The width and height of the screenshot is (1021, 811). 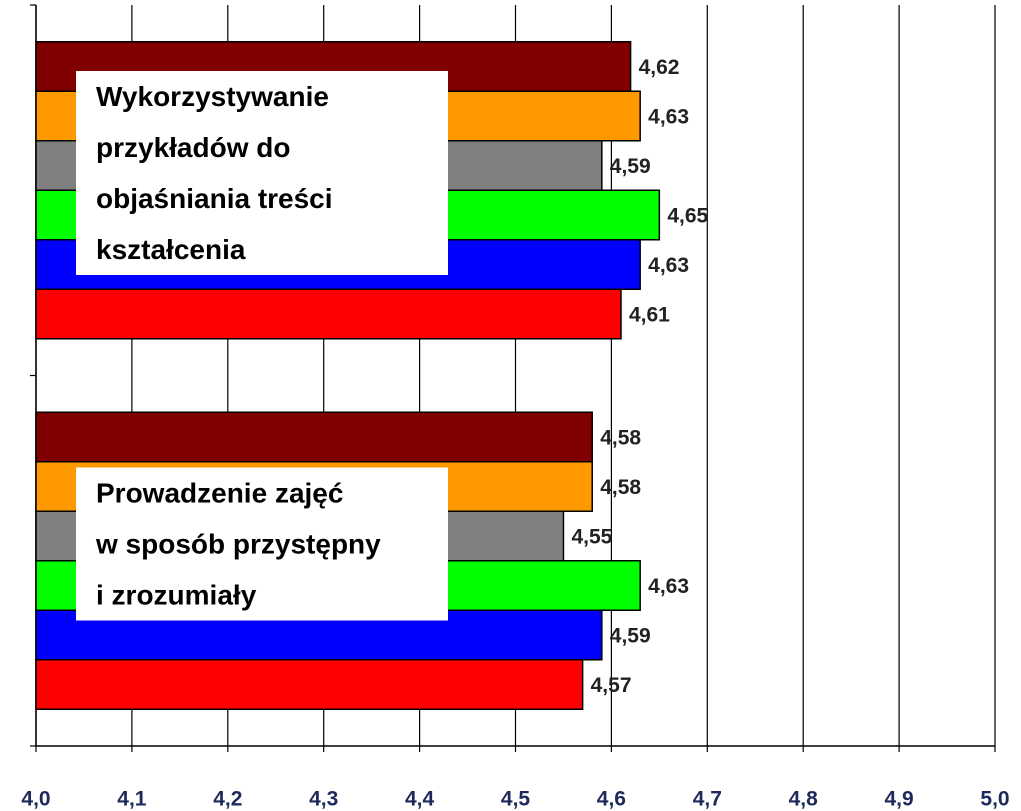 What do you see at coordinates (516, 799) in the screenshot?
I see `x-tick-label: 4,5` at bounding box center [516, 799].